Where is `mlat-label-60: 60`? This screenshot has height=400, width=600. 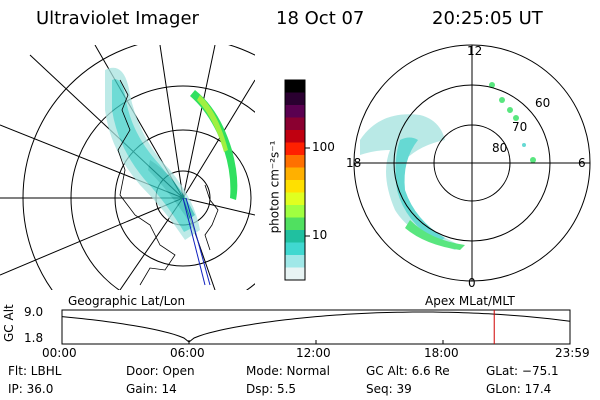 mlat-label-60: 60 is located at coordinates (543, 103).